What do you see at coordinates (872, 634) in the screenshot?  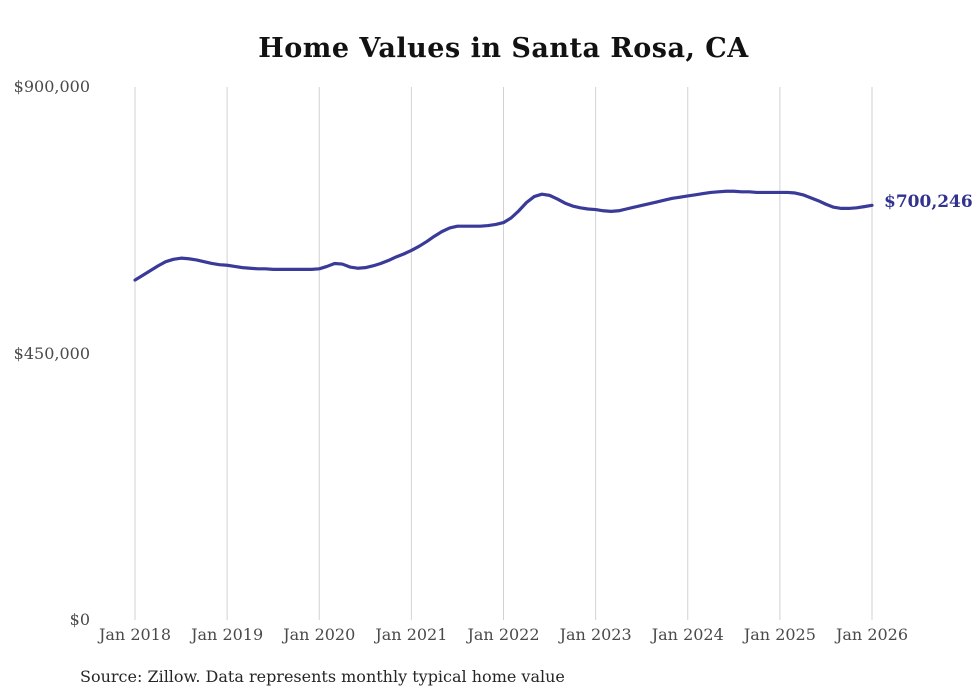 I see `x-tick-label: Jan 2026` at bounding box center [872, 634].